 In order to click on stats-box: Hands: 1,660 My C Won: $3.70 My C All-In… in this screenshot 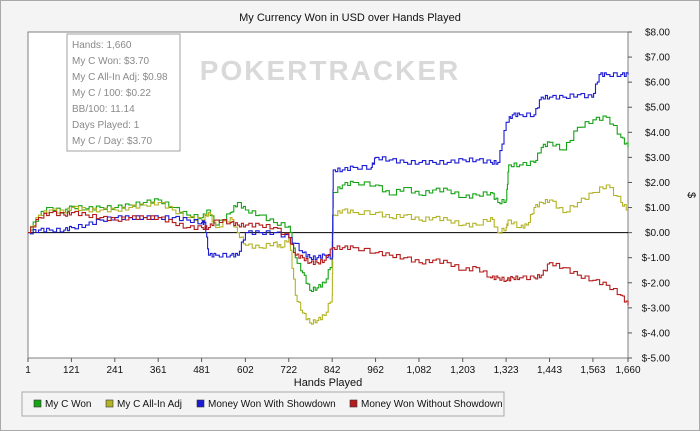, I will do `click(123, 92)`.